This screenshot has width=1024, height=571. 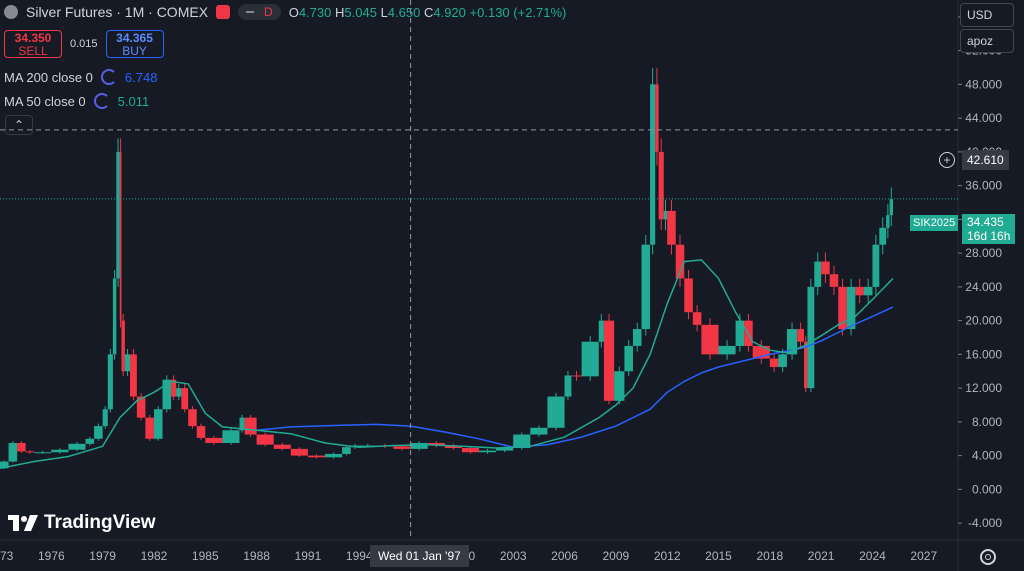 I want to click on currency-select: USD, so click(x=987, y=15).